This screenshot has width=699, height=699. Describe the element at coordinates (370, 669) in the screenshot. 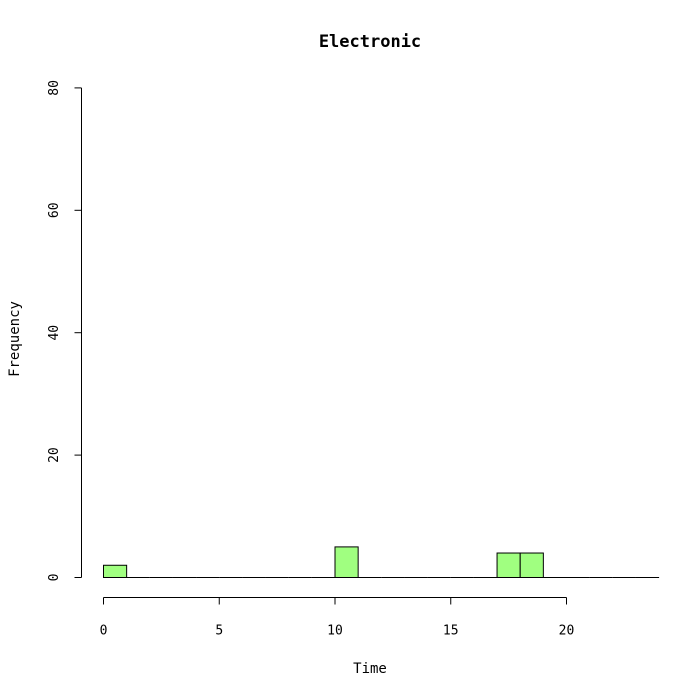

I see `x-axis-label: Time` at that location.